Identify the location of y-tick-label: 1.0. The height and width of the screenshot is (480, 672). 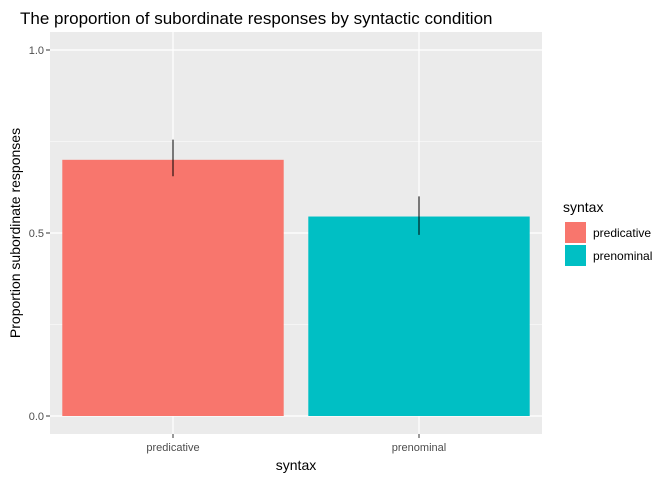
(36, 51).